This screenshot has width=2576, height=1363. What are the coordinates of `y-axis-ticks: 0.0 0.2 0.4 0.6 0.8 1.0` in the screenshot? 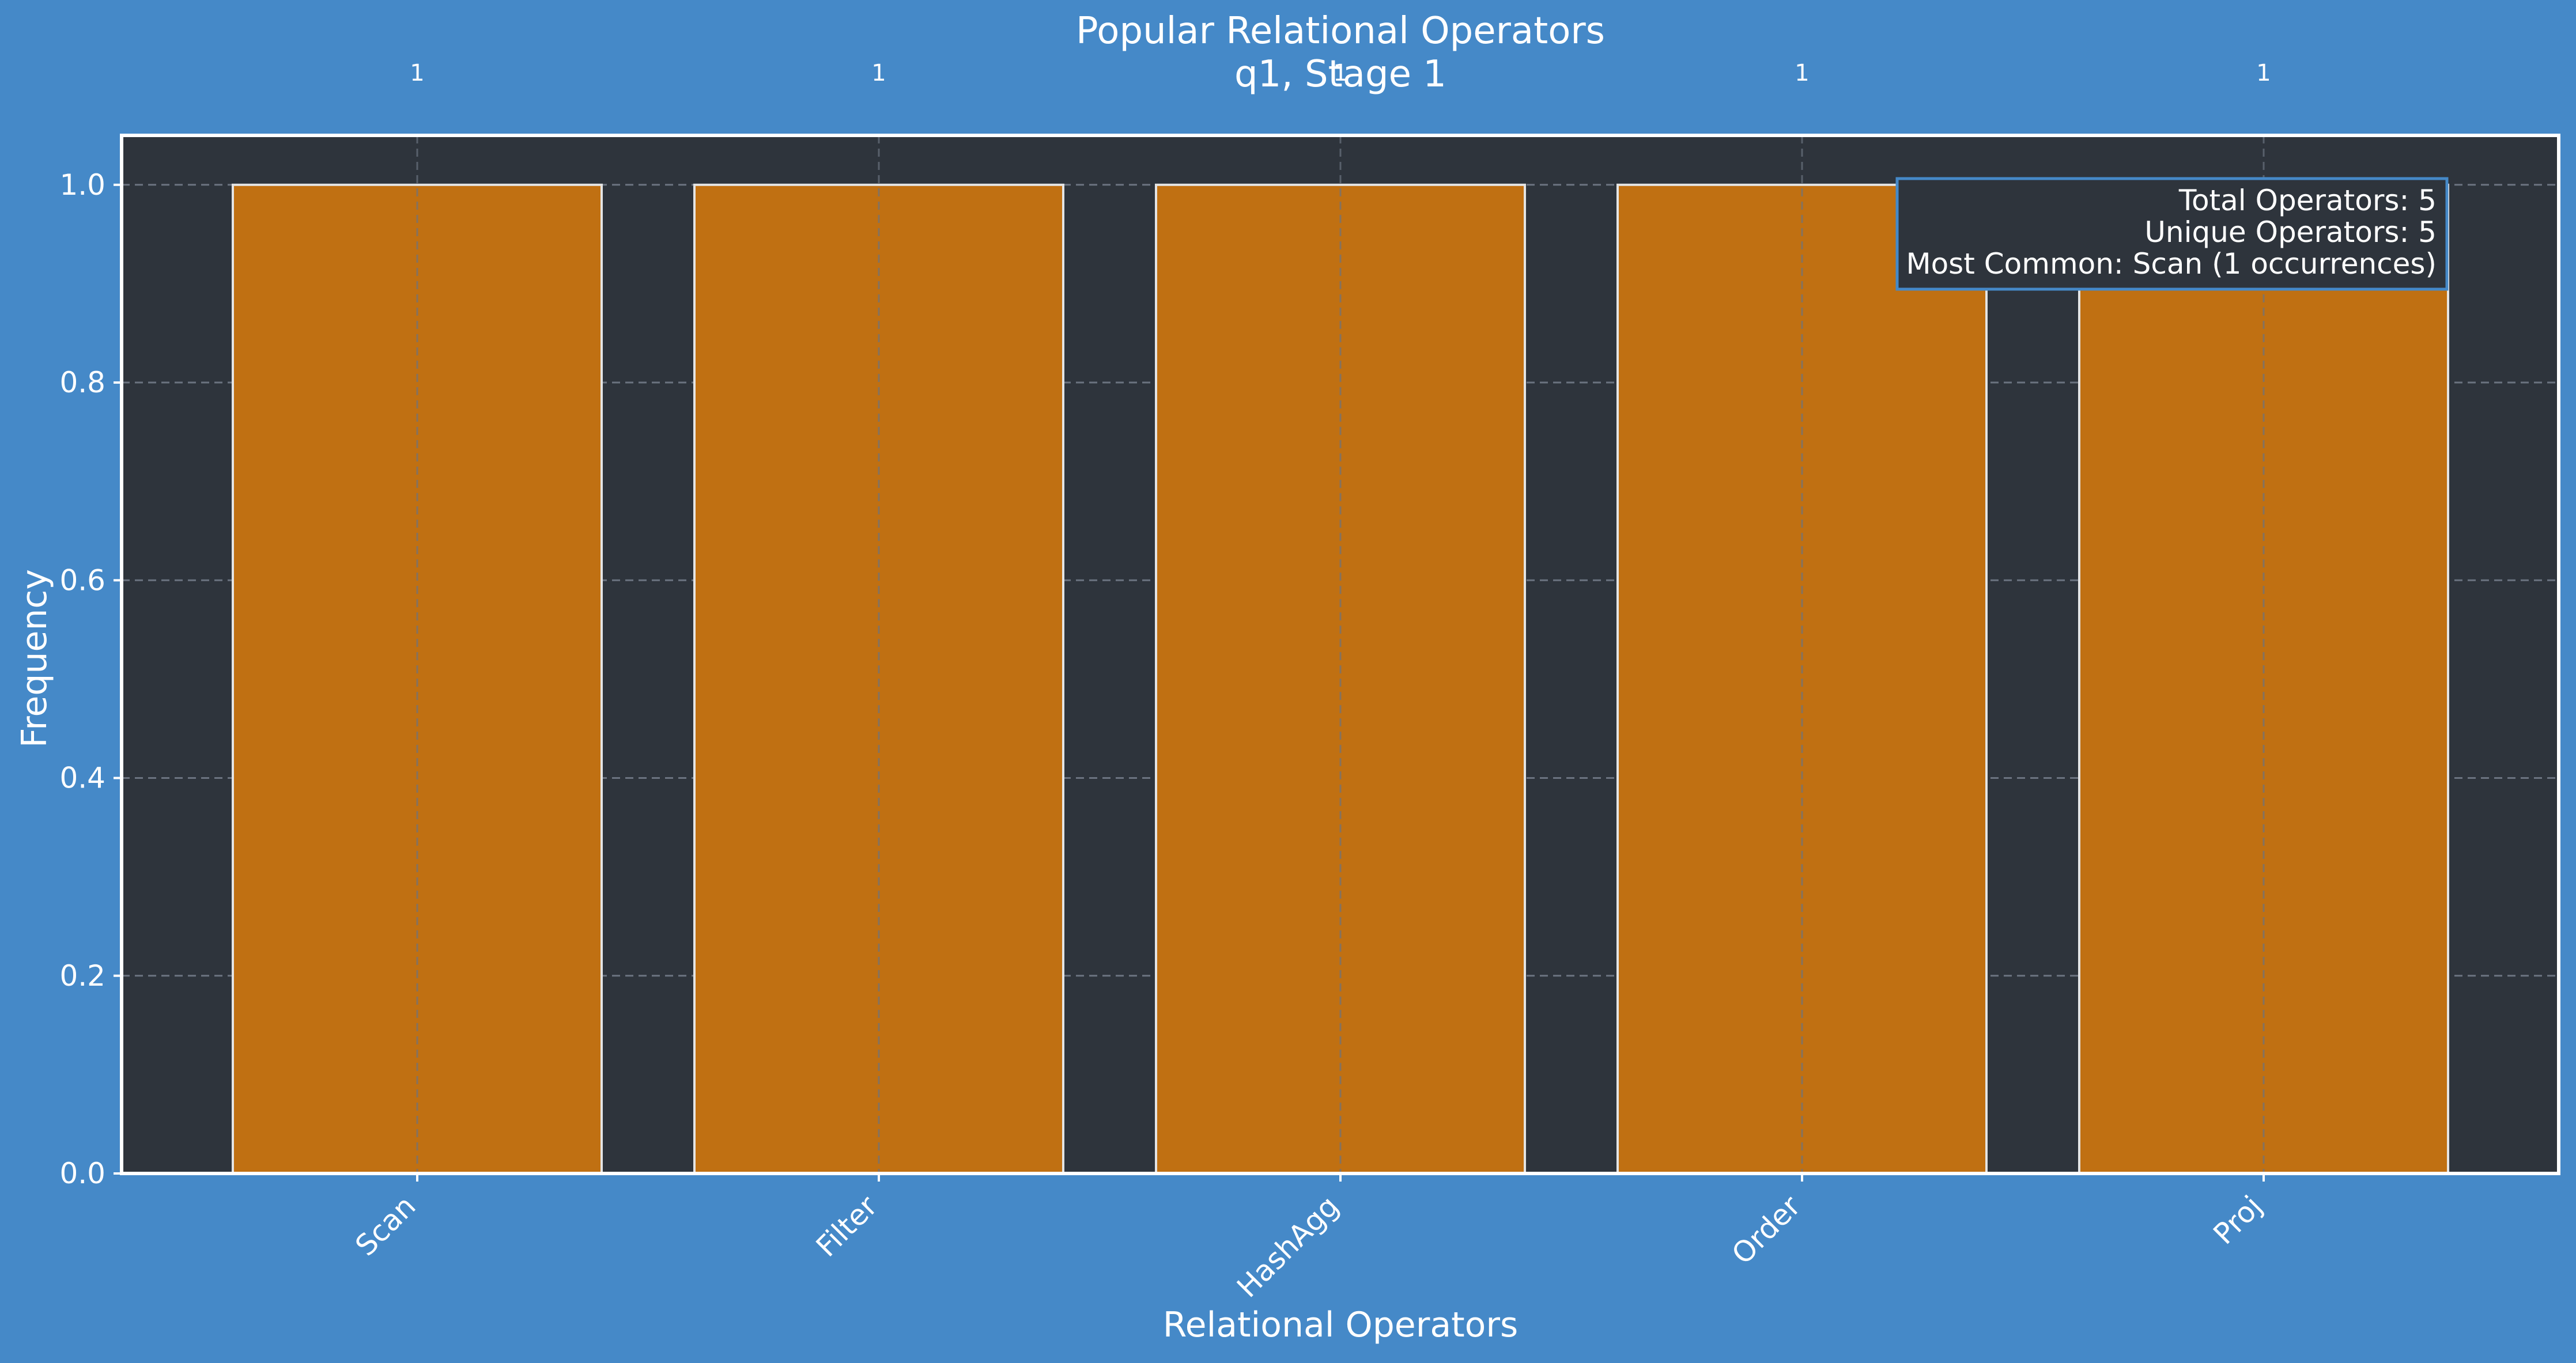 It's located at (90, 679).